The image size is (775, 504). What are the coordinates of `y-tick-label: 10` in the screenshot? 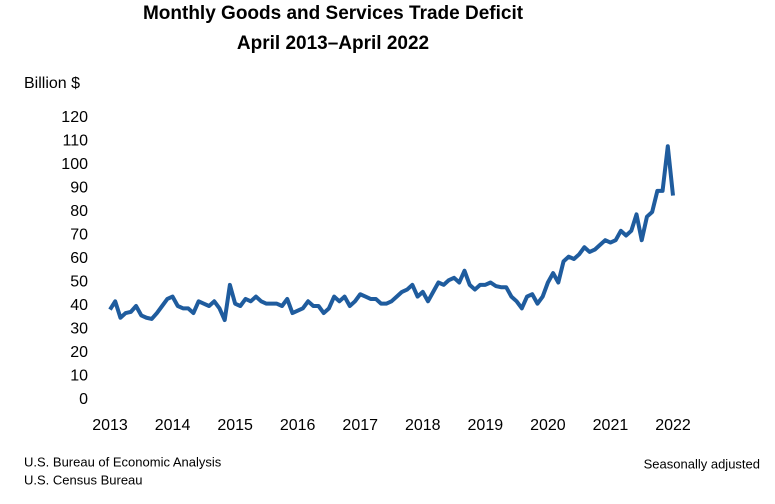 It's located at (79, 376).